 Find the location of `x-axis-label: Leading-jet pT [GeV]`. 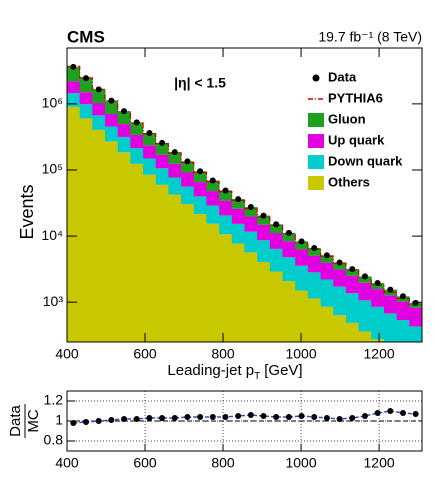

x-axis-label: Leading-jet pT [GeV] is located at coordinates (234, 372).